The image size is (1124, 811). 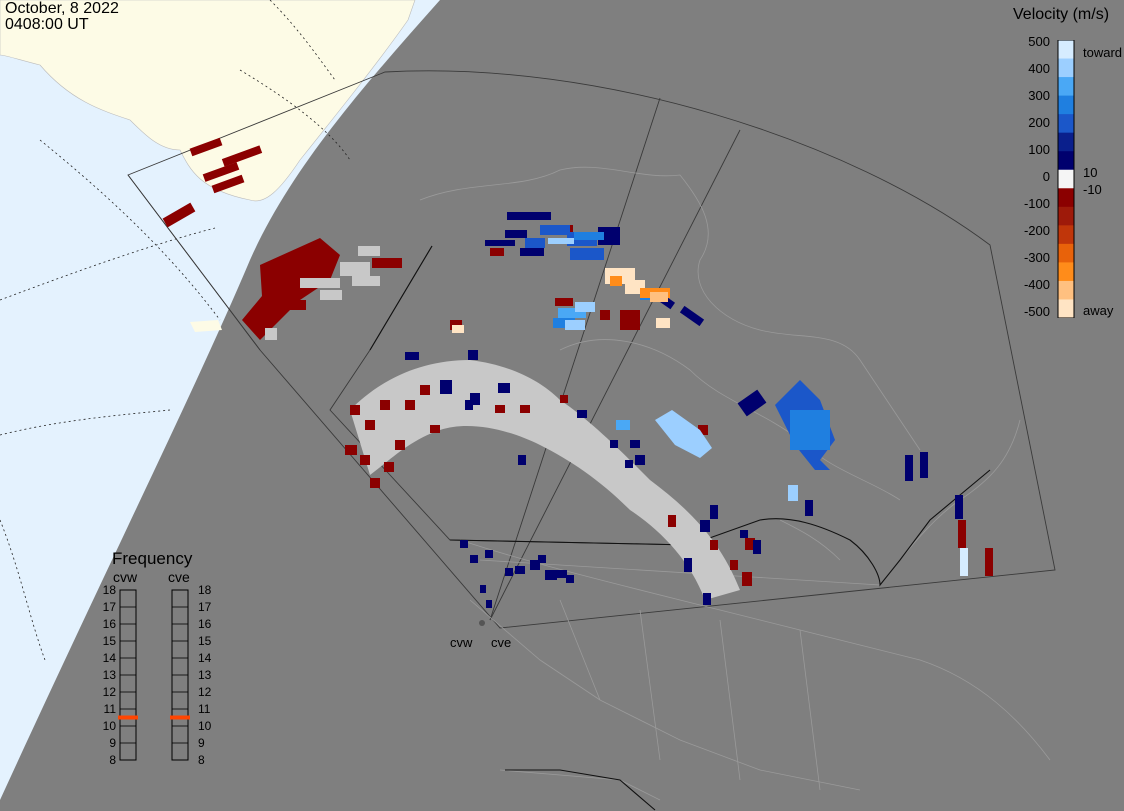 What do you see at coordinates (1036, 311) in the screenshot?
I see `colorbar-tick-label: -500` at bounding box center [1036, 311].